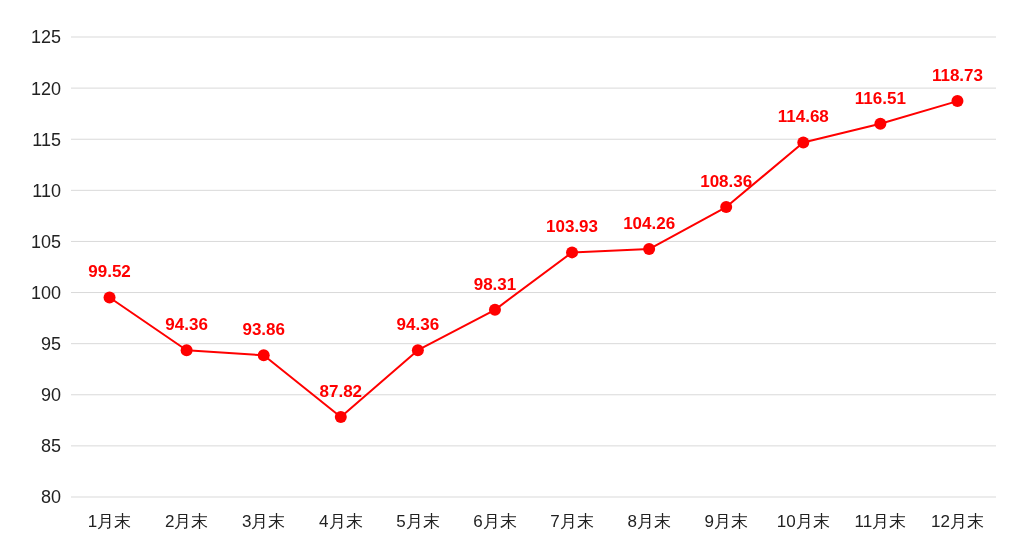 The height and width of the screenshot is (555, 1024). Describe the element at coordinates (726, 522) in the screenshot. I see `x-tick-label: 9月末` at that location.